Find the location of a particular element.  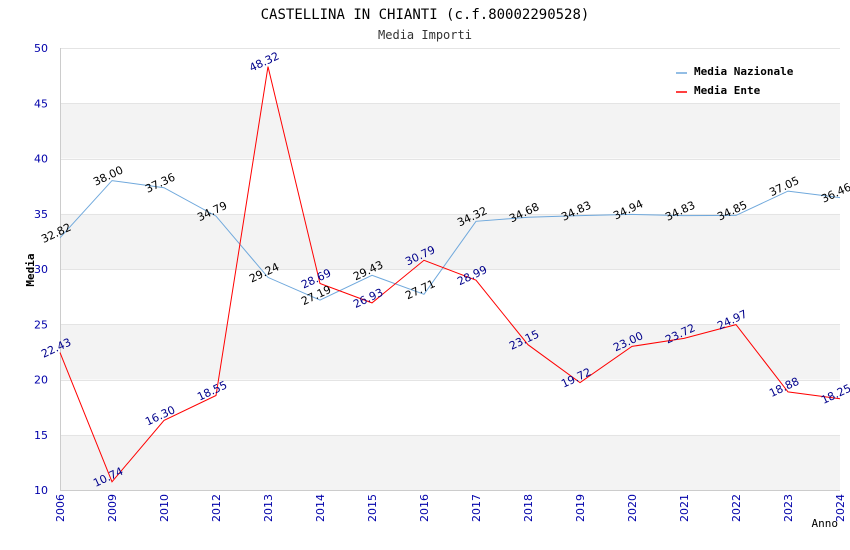

y-tick-label: 10 is located at coordinates (41, 490).